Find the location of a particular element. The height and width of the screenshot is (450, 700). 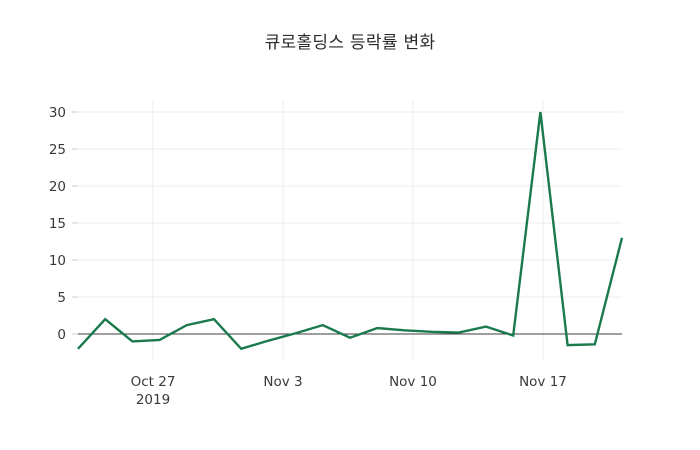

ytick-label-25: 25 is located at coordinates (57, 150).